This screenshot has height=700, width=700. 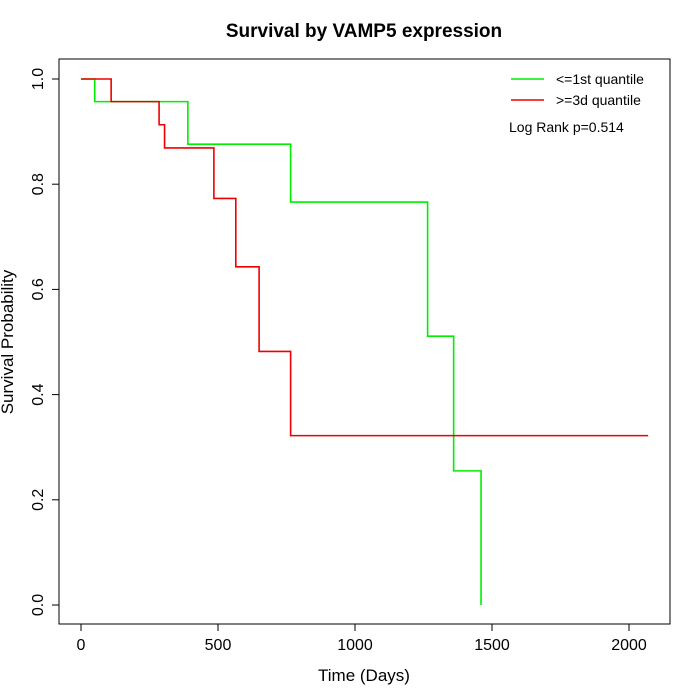 I want to click on x-tick-label: 1500, so click(x=492, y=645).